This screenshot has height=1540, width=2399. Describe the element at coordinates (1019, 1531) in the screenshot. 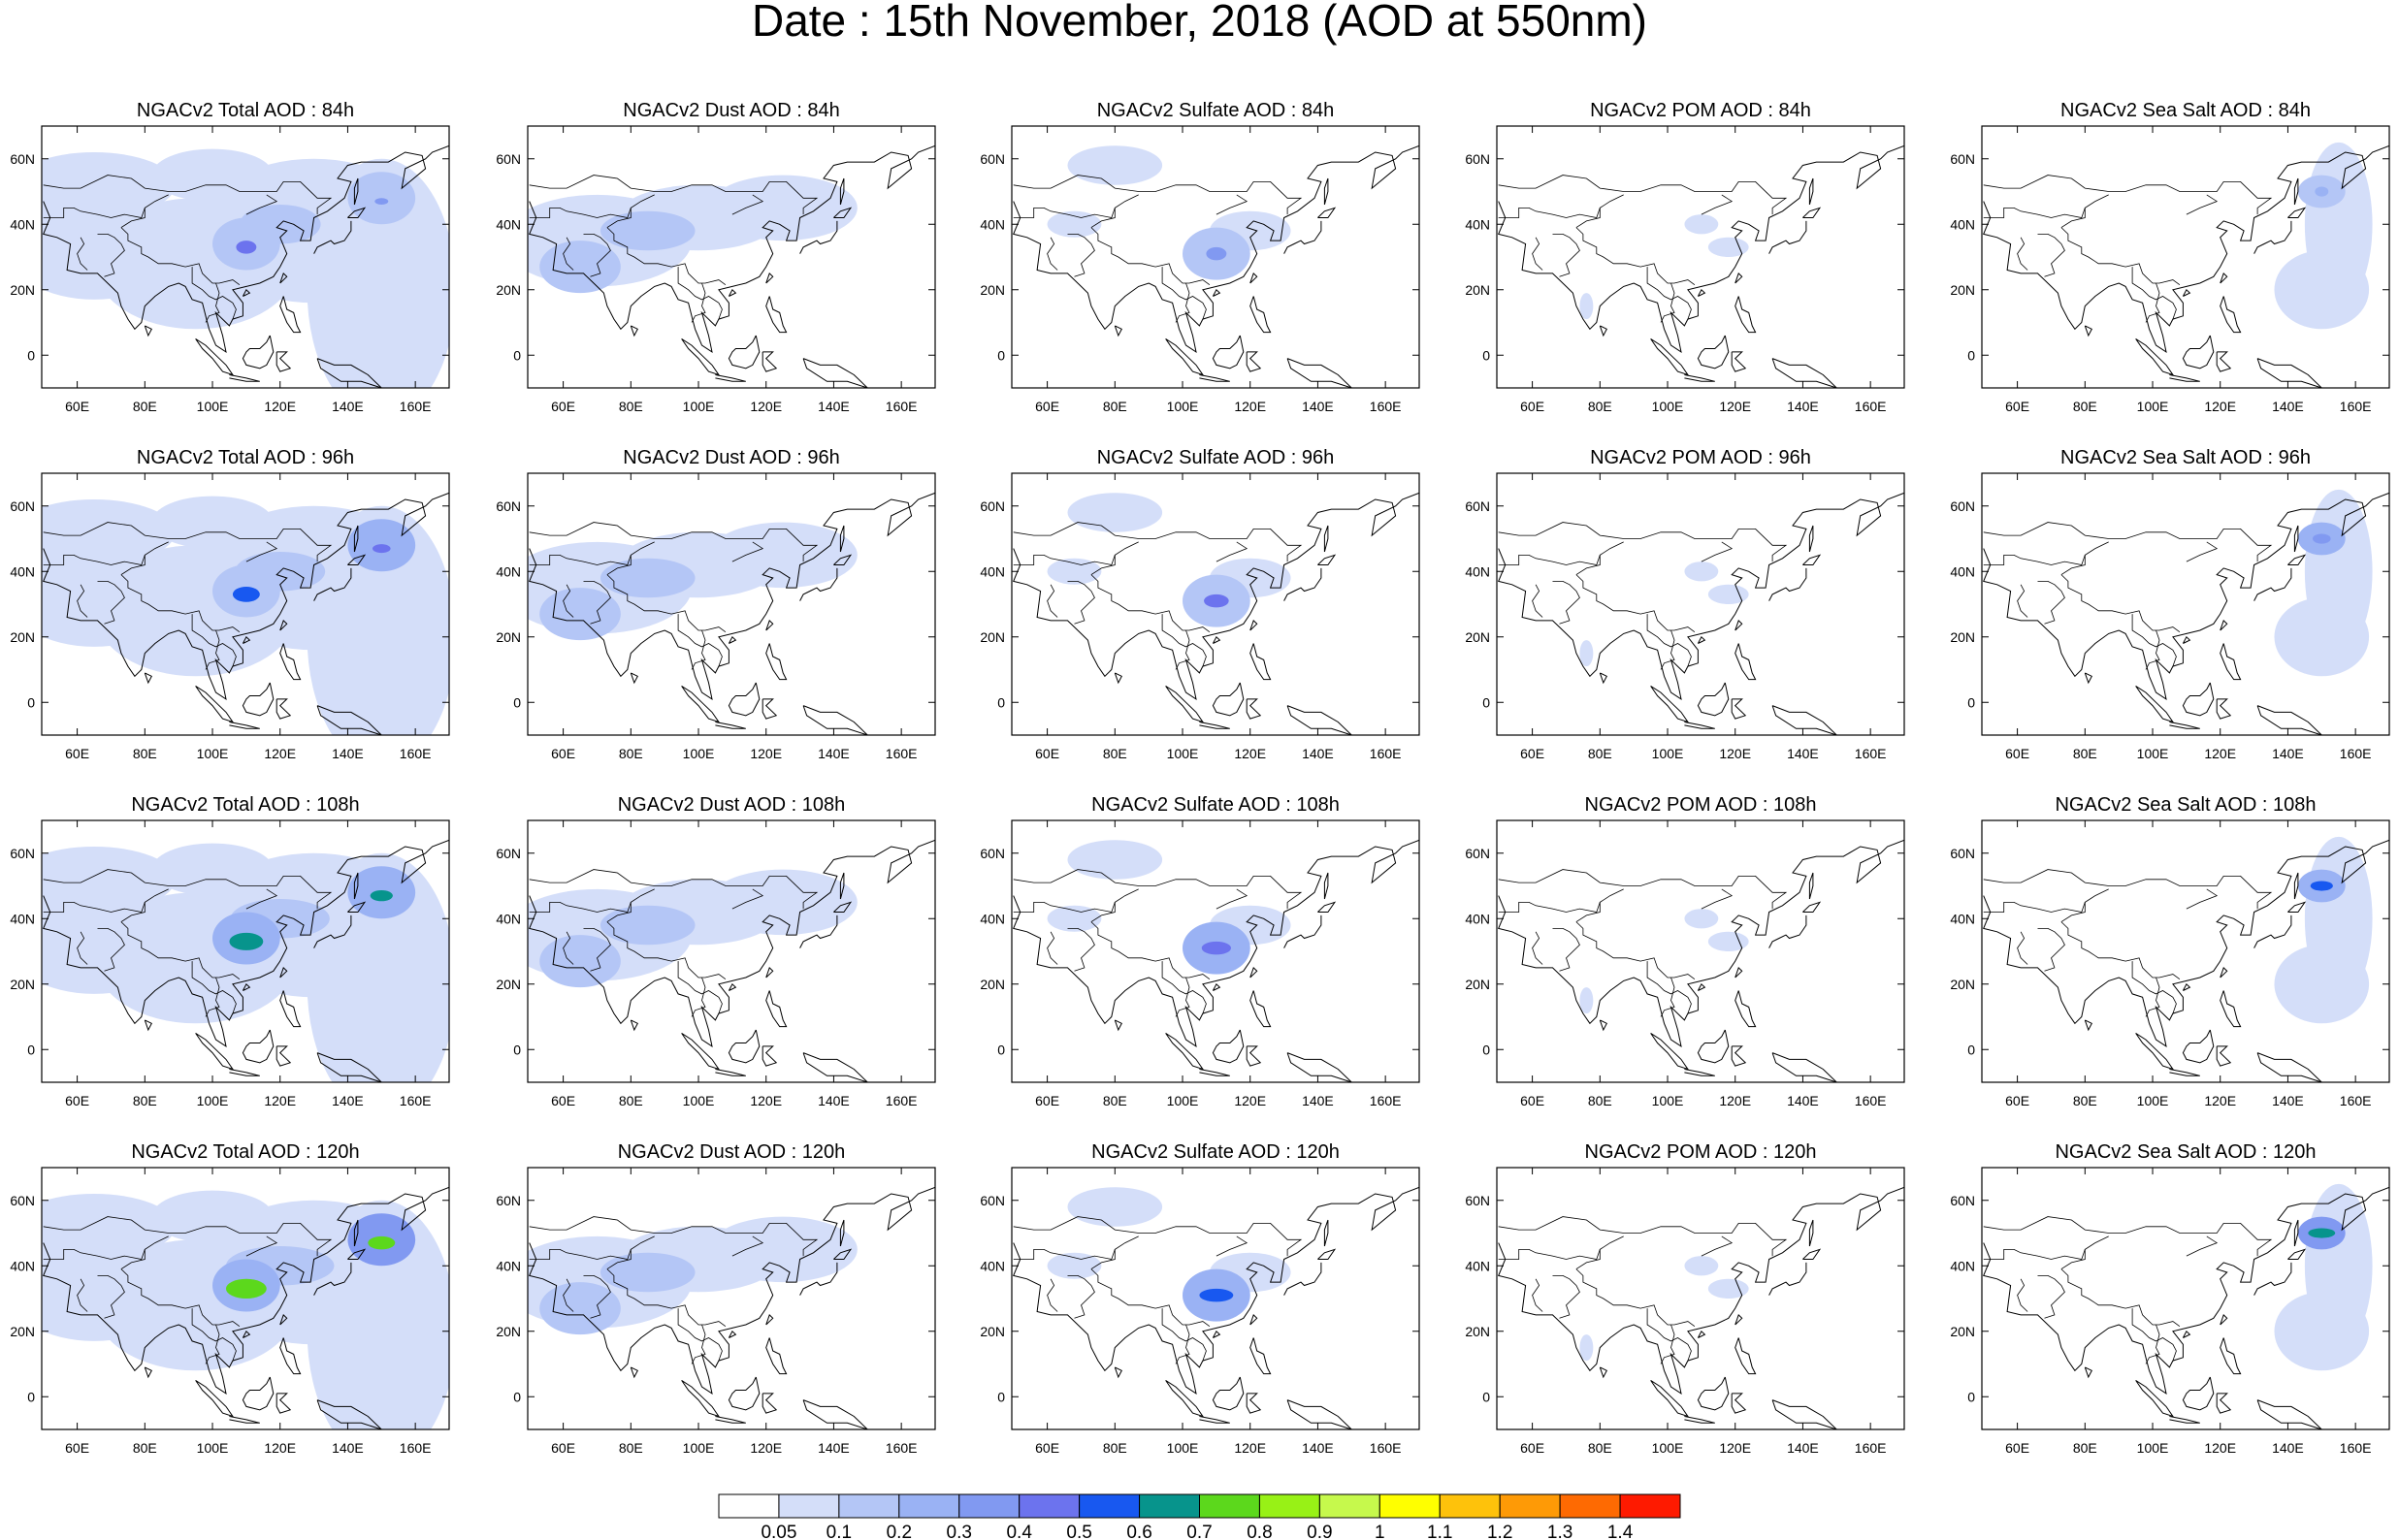

I see `colorbar-label: 0.4` at that location.